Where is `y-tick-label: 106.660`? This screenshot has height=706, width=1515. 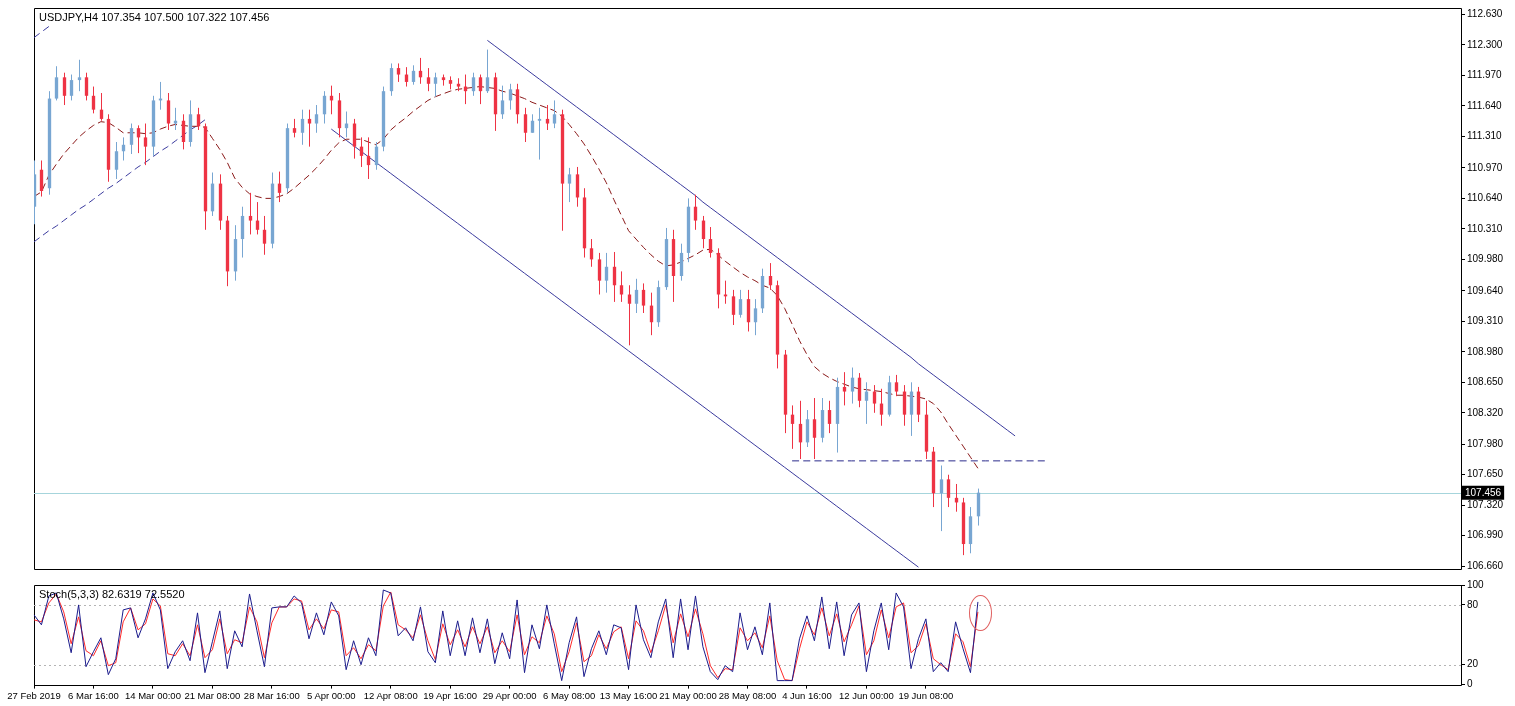 y-tick-label: 106.660 is located at coordinates (1485, 565).